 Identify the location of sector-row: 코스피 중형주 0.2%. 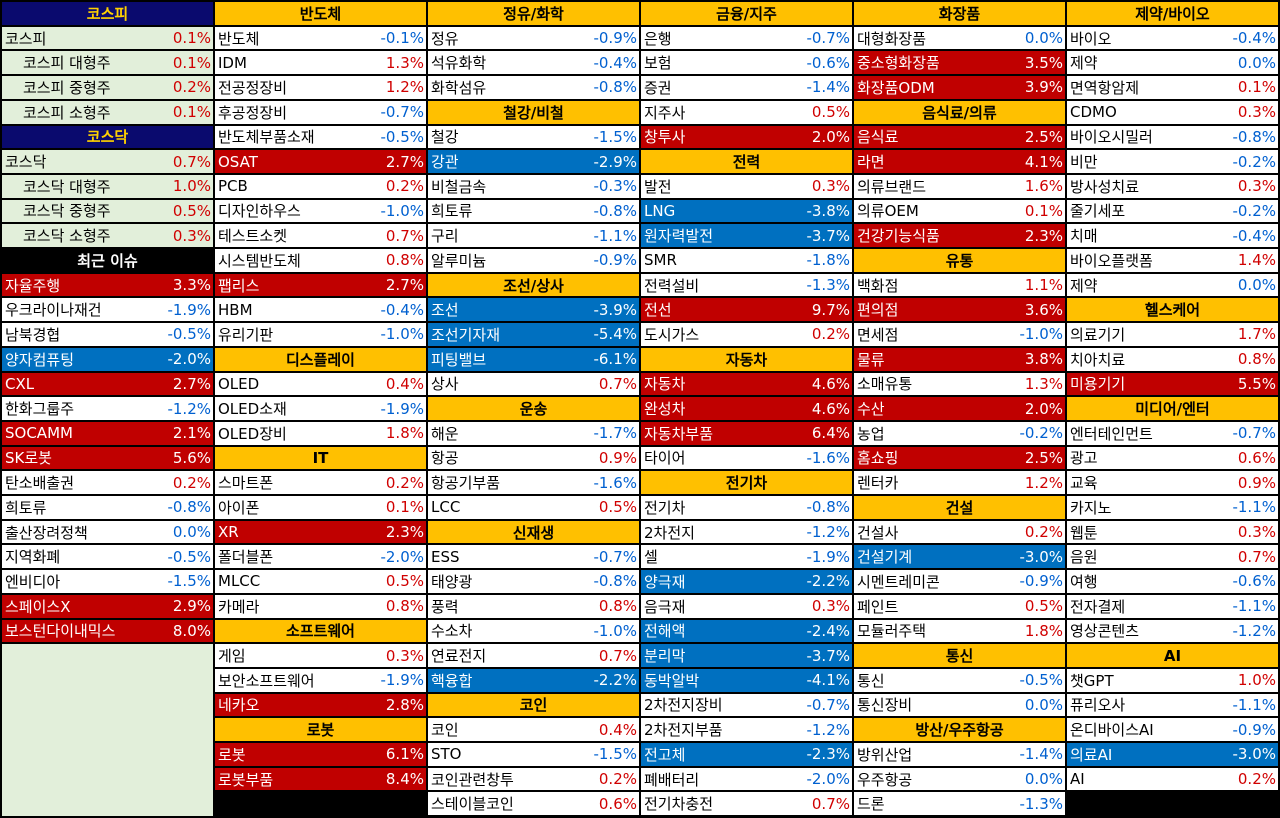
(107, 87).